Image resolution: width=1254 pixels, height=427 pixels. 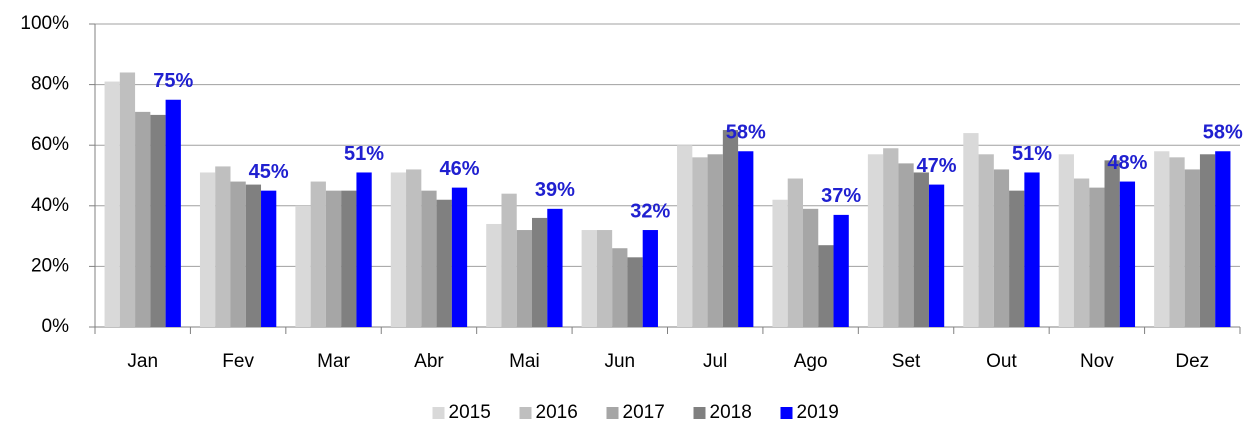 What do you see at coordinates (50, 265) in the screenshot?
I see `y-tick-label: 20%` at bounding box center [50, 265].